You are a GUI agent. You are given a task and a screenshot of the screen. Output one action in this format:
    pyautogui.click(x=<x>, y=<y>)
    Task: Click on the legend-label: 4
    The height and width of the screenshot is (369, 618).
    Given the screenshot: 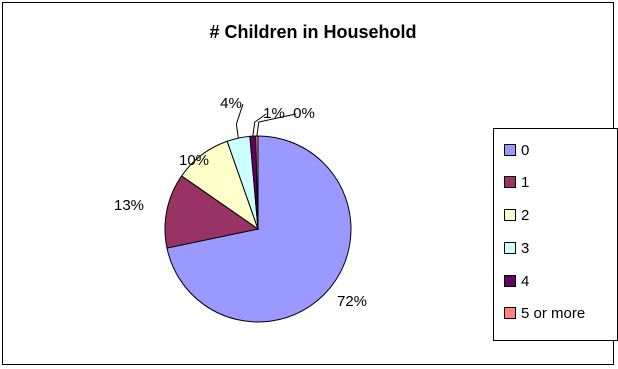 What is the action you would take?
    pyautogui.click(x=525, y=281)
    